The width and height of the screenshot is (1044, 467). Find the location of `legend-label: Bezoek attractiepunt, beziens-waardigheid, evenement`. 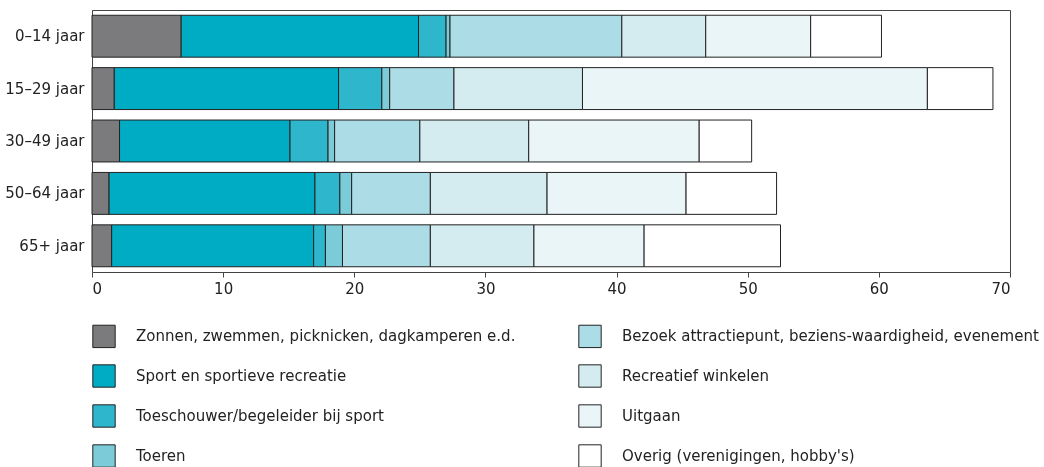

legend-label: Bezoek attractiepunt, beziens-waardigheid, evenement is located at coordinates (830, 336).